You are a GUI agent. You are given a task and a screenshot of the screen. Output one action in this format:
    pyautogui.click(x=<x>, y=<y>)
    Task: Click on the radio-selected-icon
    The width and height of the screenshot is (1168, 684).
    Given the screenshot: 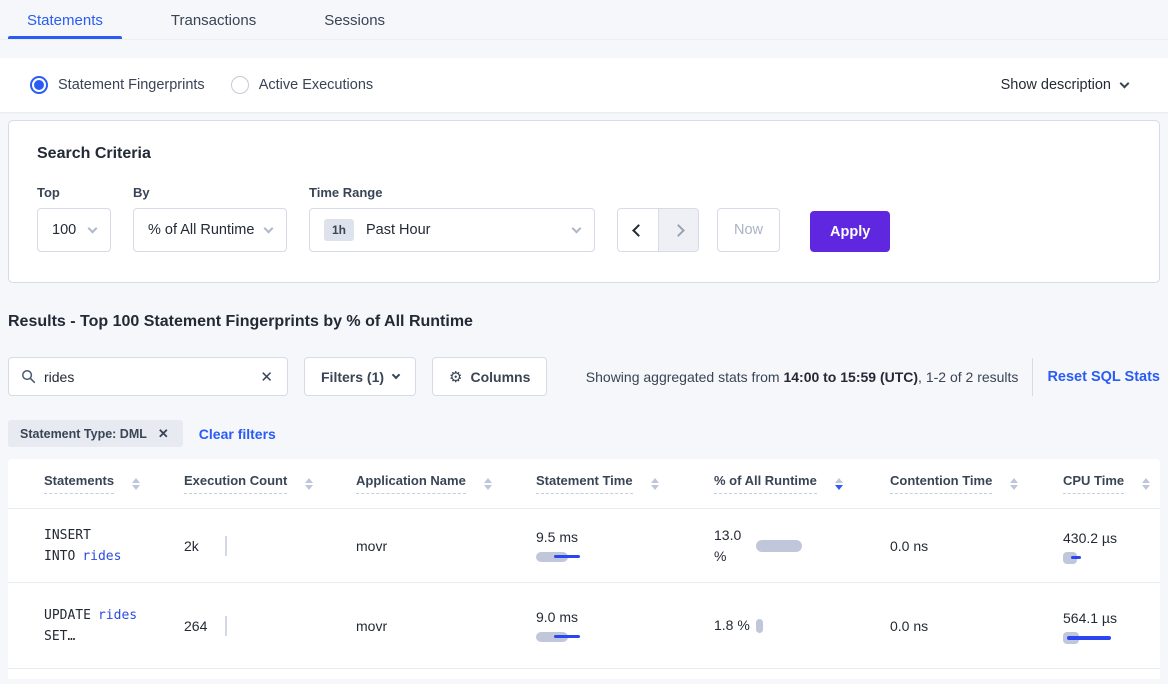 What is the action you would take?
    pyautogui.click(x=39, y=85)
    